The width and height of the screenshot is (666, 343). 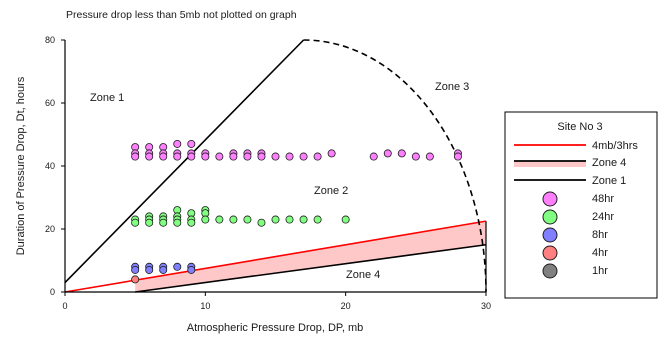 I want to click on legend-label: 8hr, so click(x=600, y=235).